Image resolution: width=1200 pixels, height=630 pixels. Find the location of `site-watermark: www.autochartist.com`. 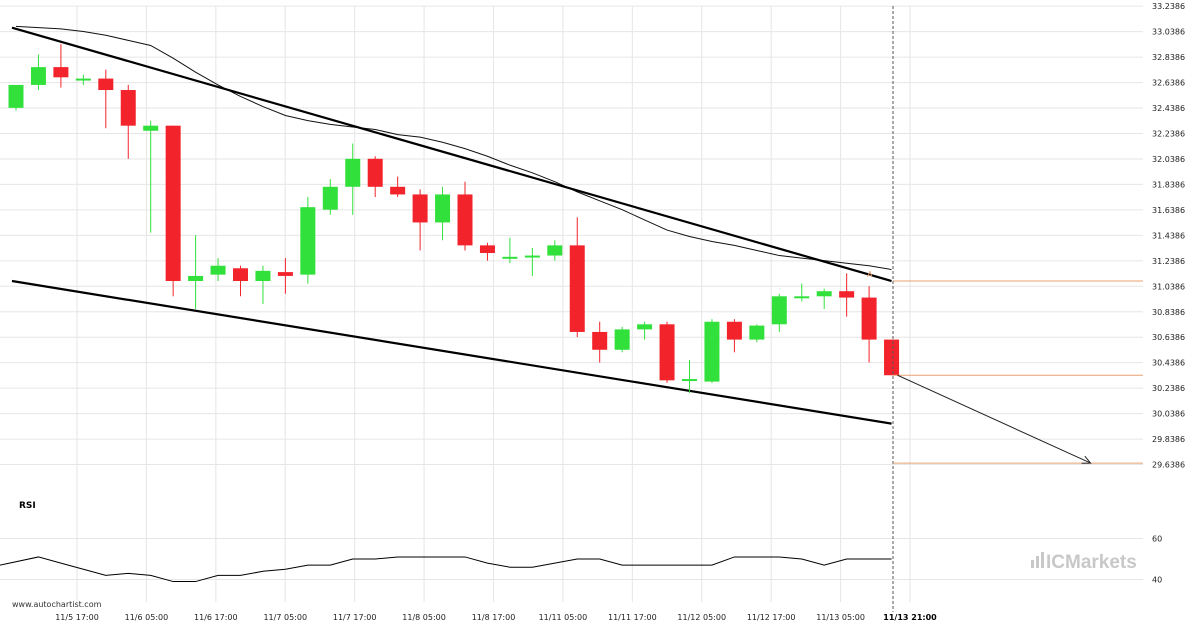

site-watermark: www.autochartist.com is located at coordinates (57, 604).